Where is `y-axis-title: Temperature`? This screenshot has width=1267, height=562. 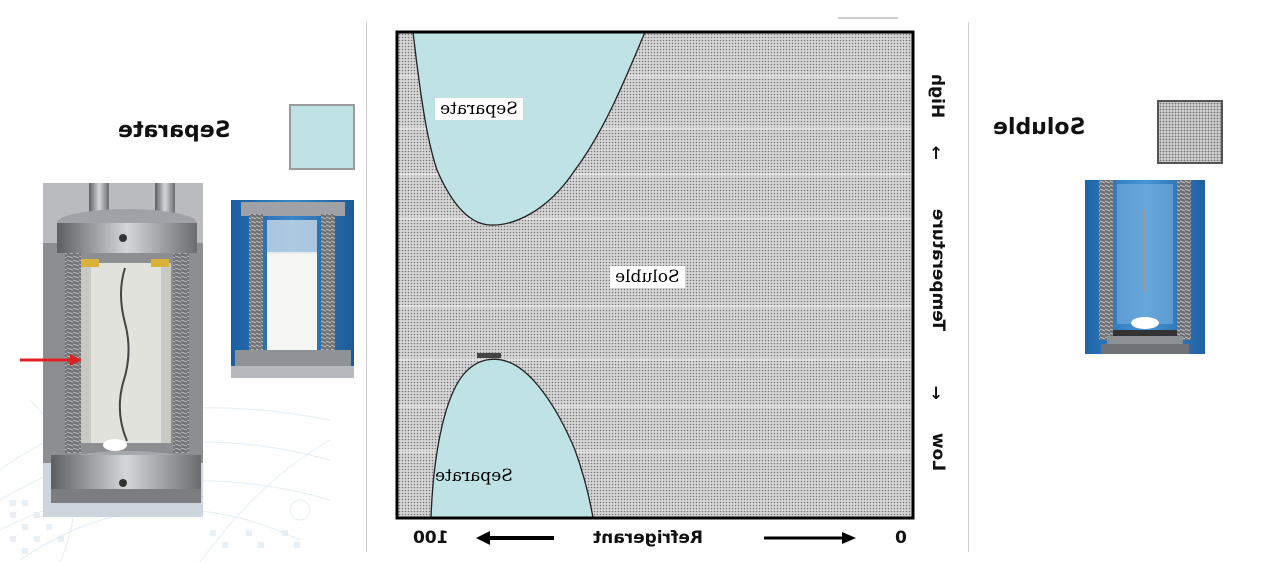
y-axis-title: Temperature is located at coordinates (938, 270).